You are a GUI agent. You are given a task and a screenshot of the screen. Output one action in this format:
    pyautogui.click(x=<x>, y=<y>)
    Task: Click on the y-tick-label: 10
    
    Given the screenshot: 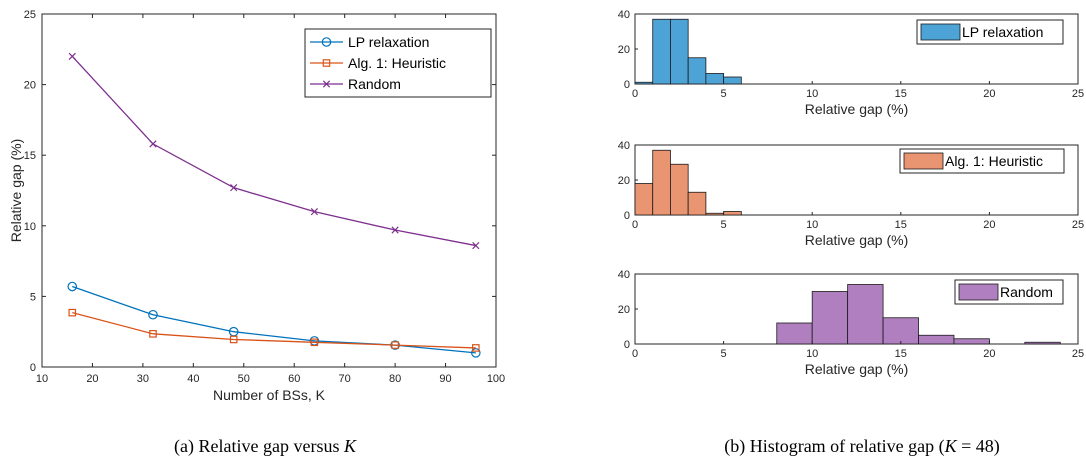 What is the action you would take?
    pyautogui.click(x=30, y=227)
    